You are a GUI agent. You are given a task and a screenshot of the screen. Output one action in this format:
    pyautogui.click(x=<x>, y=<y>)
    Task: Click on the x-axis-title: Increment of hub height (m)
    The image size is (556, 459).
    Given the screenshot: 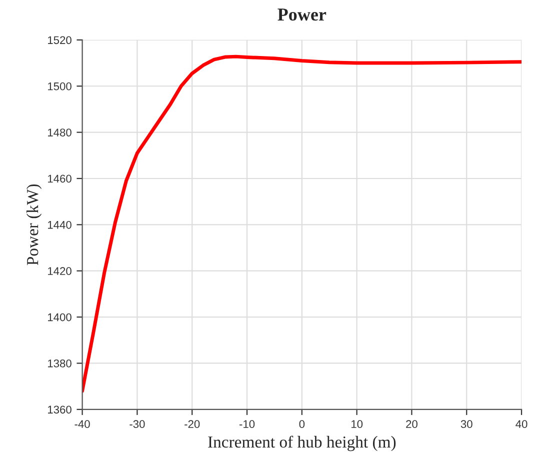 What is the action you would take?
    pyautogui.click(x=302, y=444)
    